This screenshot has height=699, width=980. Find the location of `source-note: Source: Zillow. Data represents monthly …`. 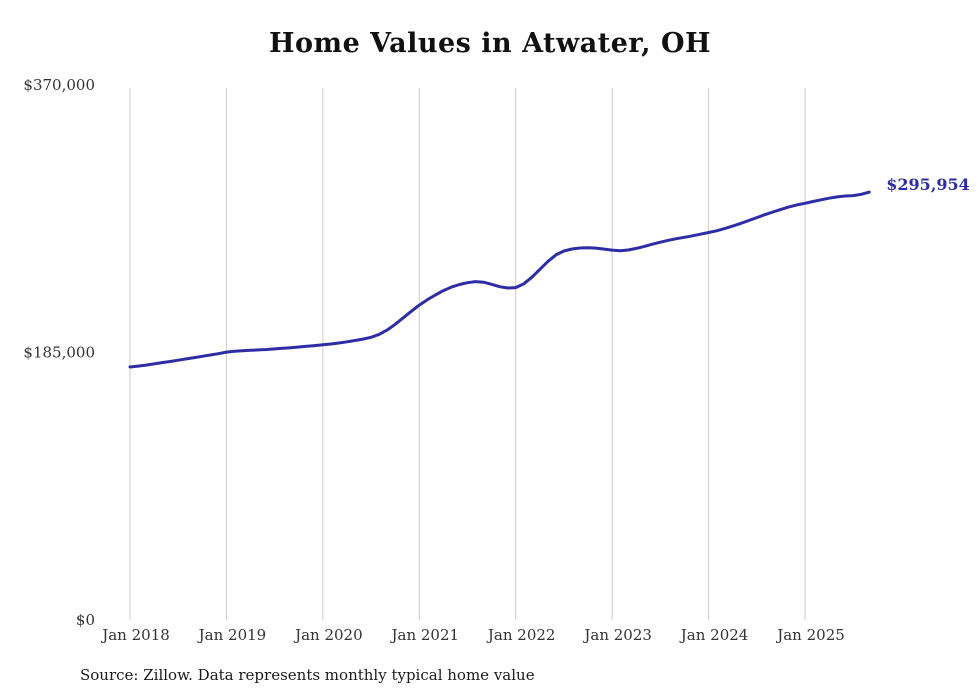

source-note: Source: Zillow. Data represents monthly … is located at coordinates (307, 675).